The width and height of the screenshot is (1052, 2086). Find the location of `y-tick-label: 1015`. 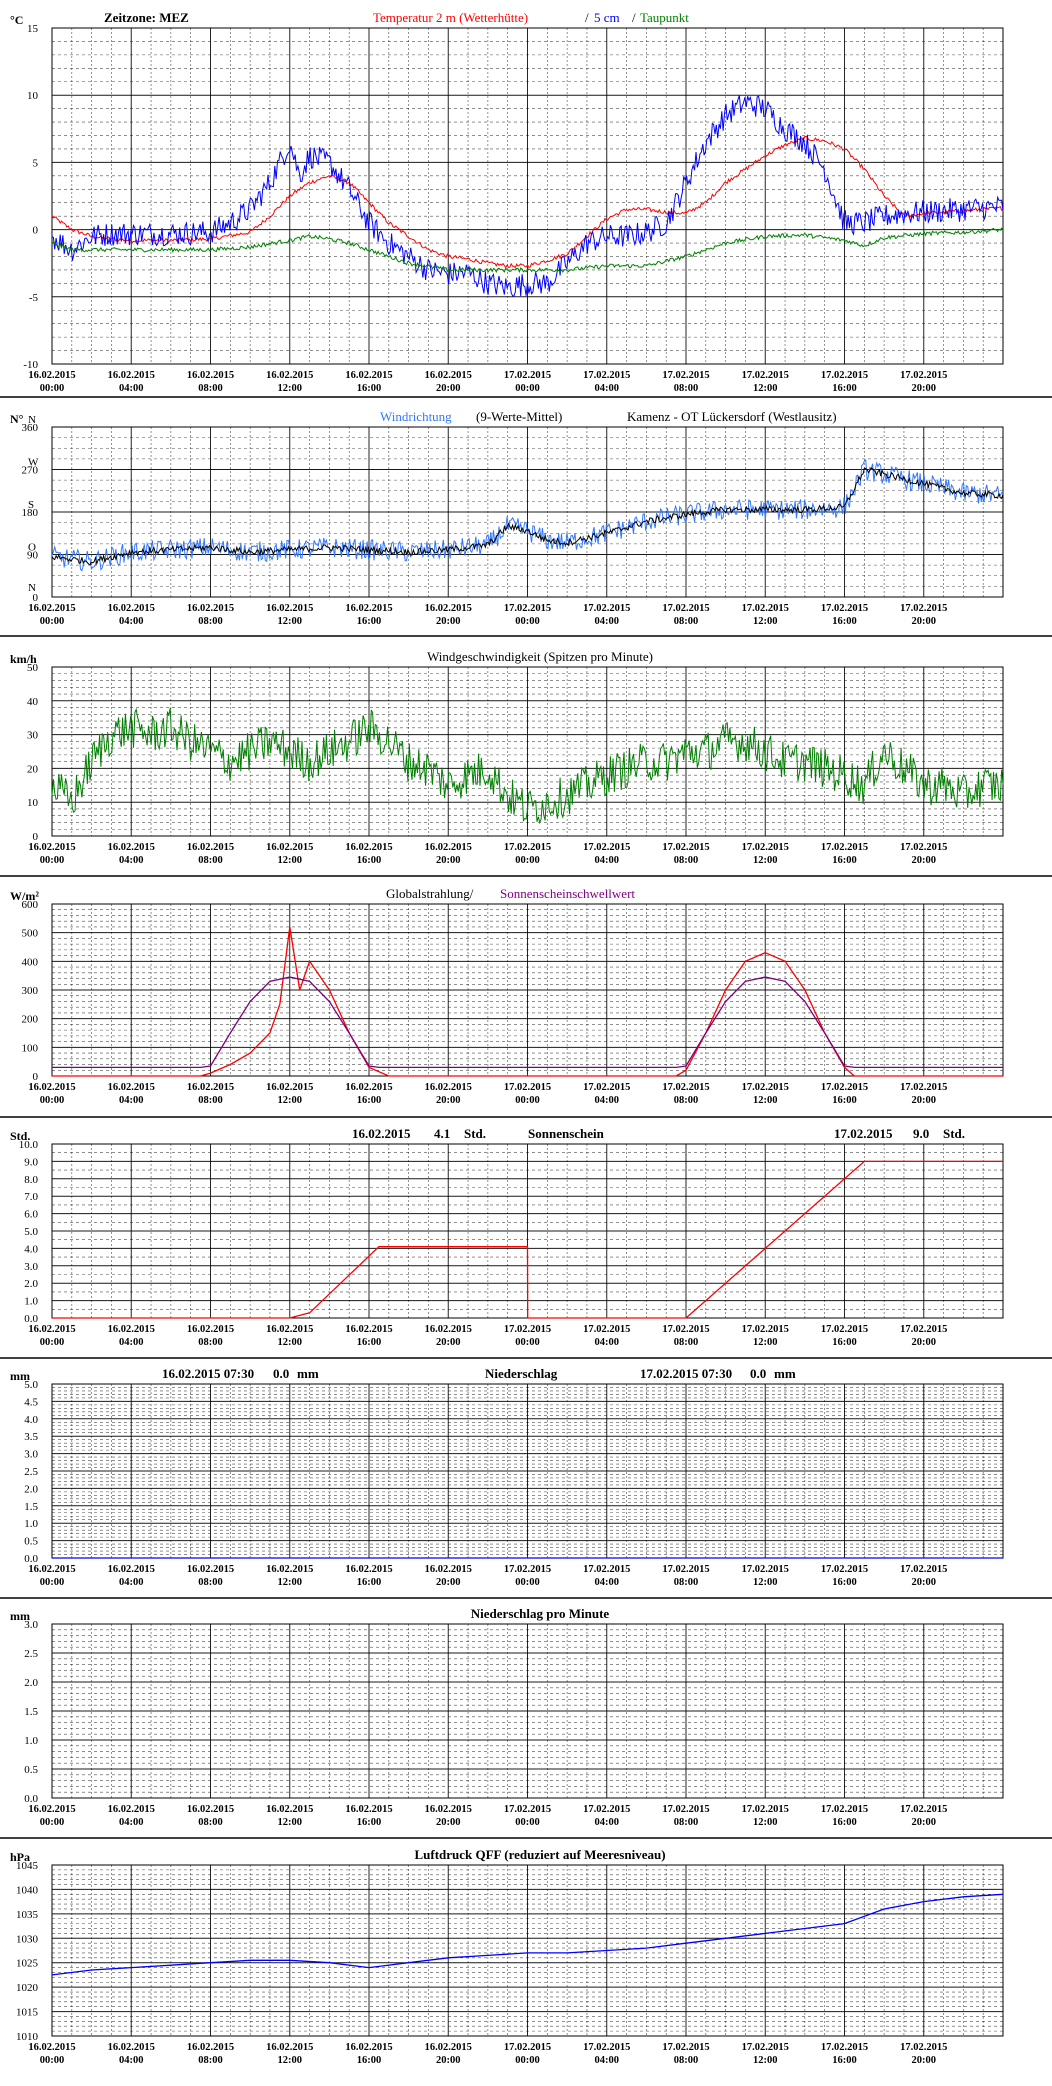

y-tick-label: 1015 is located at coordinates (27, 2013).